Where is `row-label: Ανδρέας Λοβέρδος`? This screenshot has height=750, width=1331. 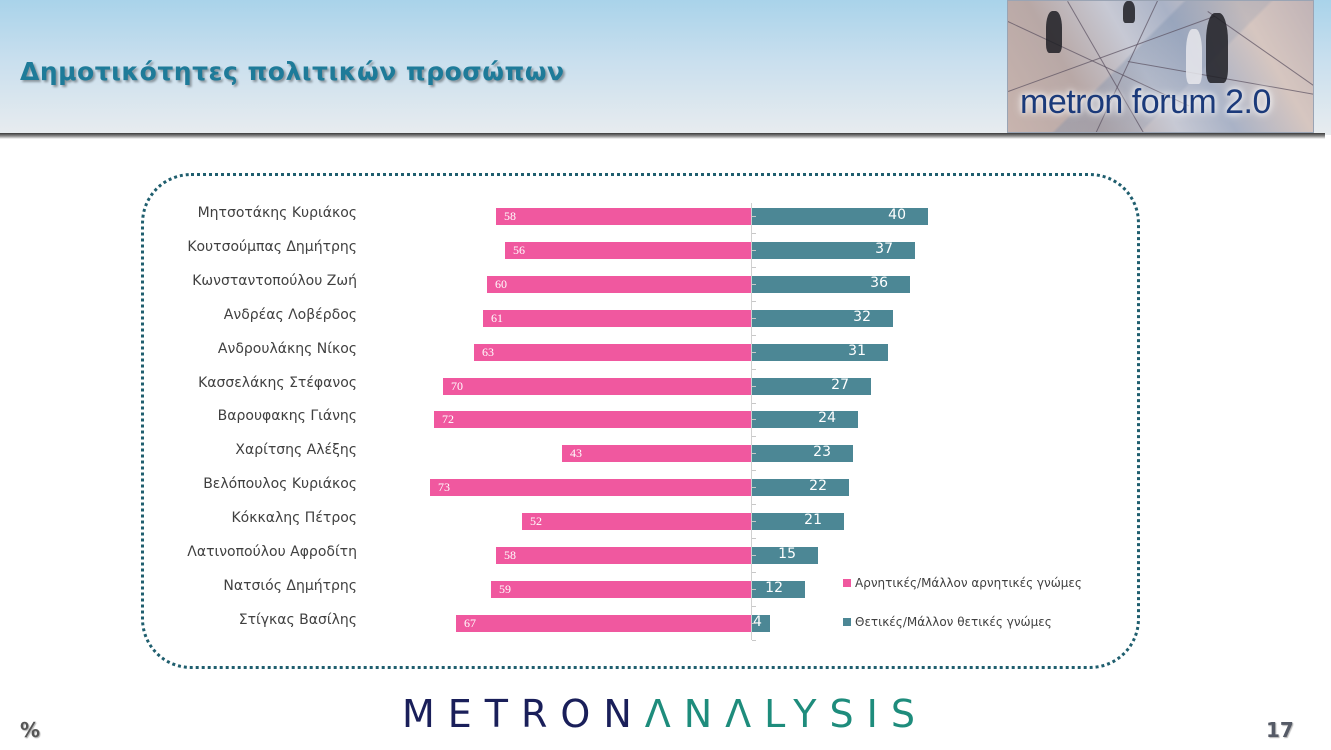
row-label: Ανδρέας Λοβέρδος is located at coordinates (290, 315).